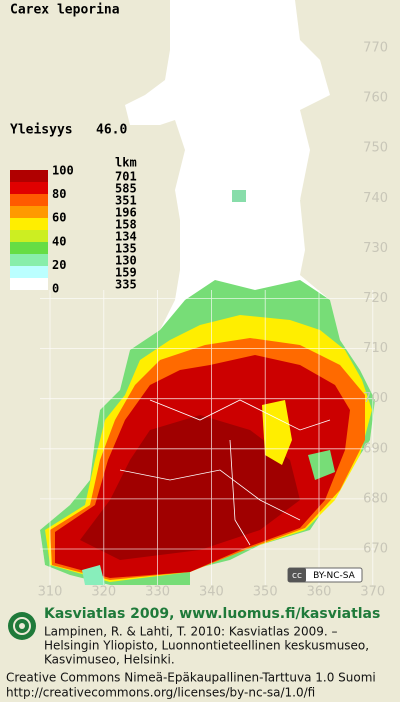  What do you see at coordinates (375, 48) in the screenshot?
I see `grid-y-label: 770` at bounding box center [375, 48].